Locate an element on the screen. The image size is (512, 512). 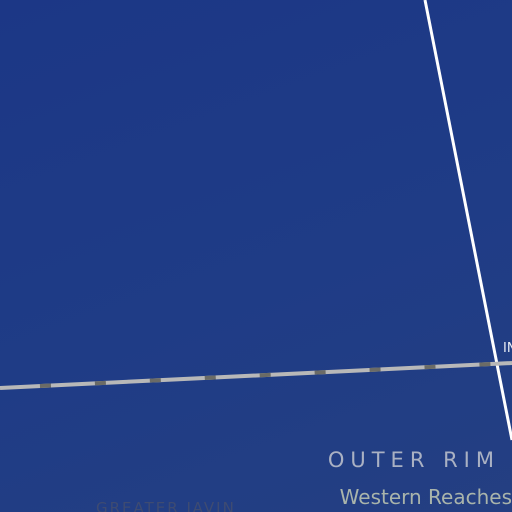
edge-label: IN is located at coordinates (507, 348).